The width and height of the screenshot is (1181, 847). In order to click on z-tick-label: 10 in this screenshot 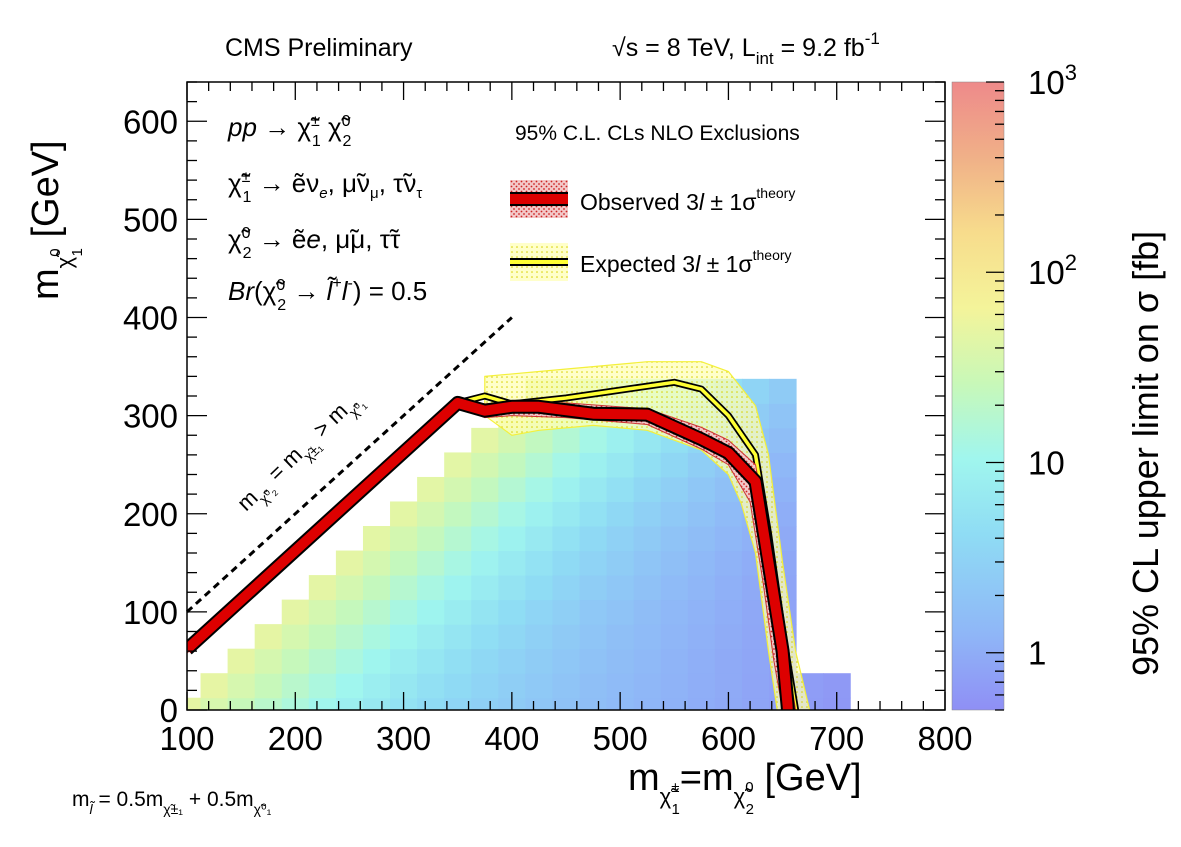, I will do `click(1046, 462)`.